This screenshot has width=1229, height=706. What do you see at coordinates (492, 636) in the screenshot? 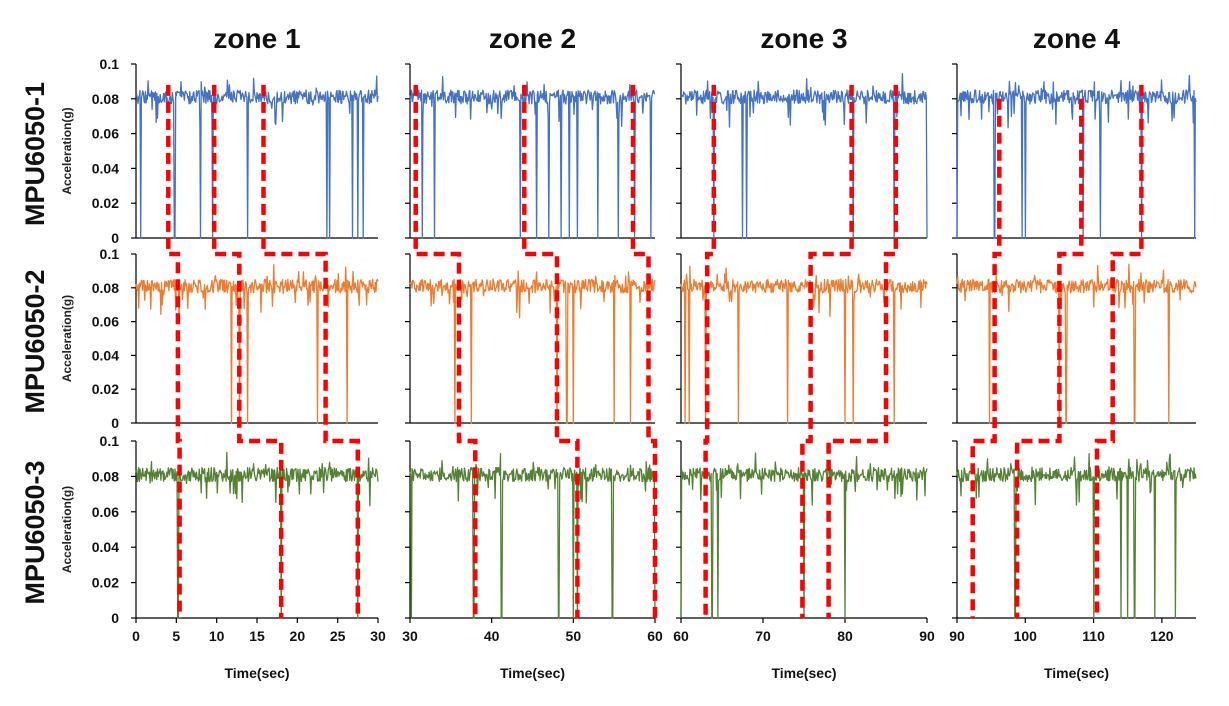
I see `x-tick-label: 40` at bounding box center [492, 636].